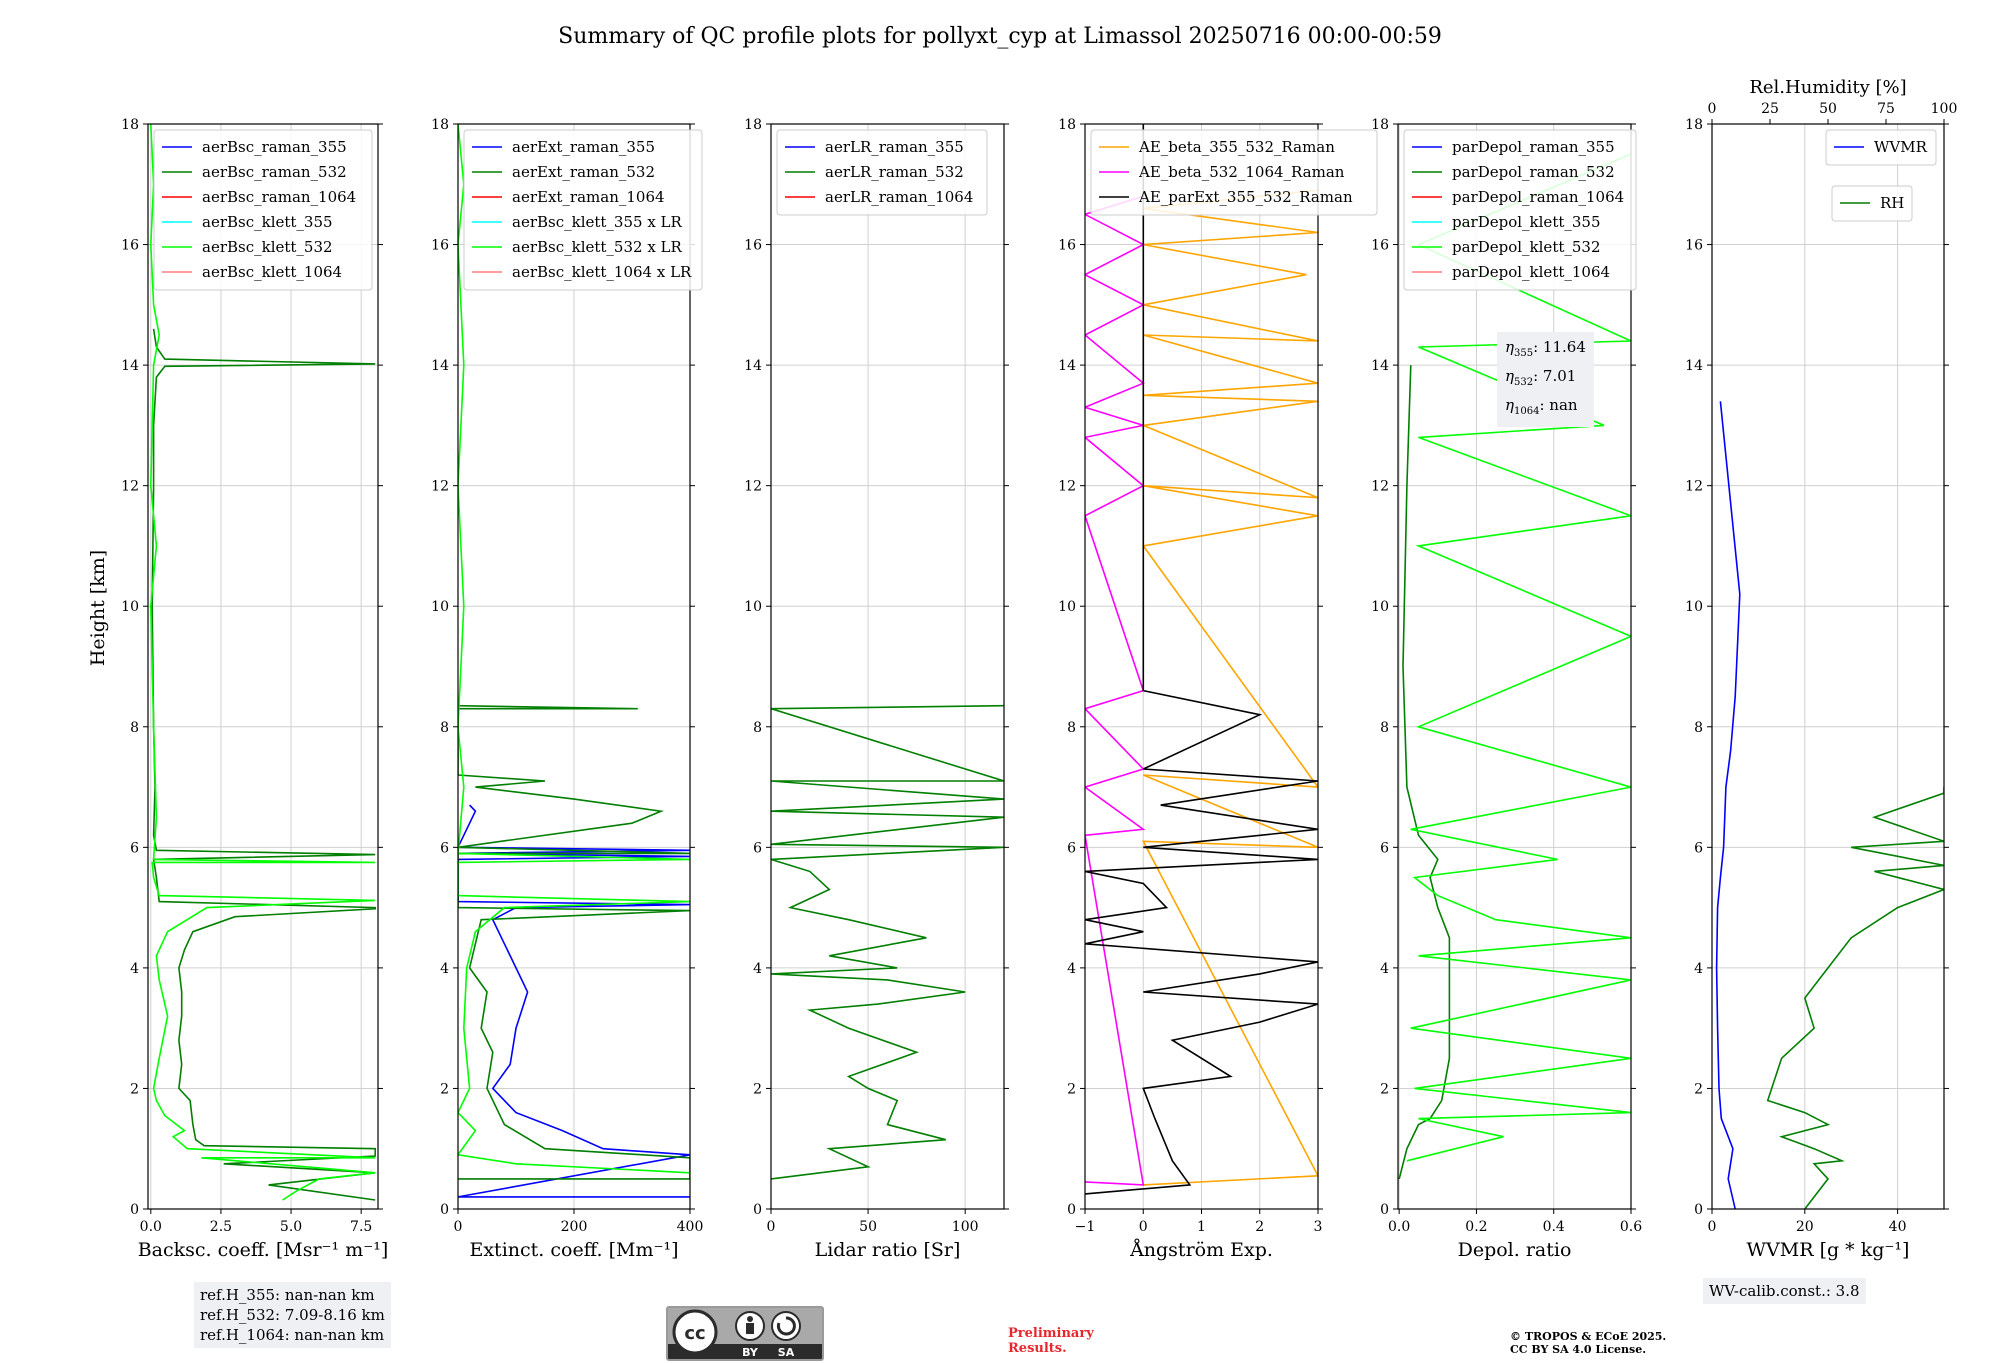  I want to click on series-AE_beta_532_1064_Raman, so click(1115, 690).